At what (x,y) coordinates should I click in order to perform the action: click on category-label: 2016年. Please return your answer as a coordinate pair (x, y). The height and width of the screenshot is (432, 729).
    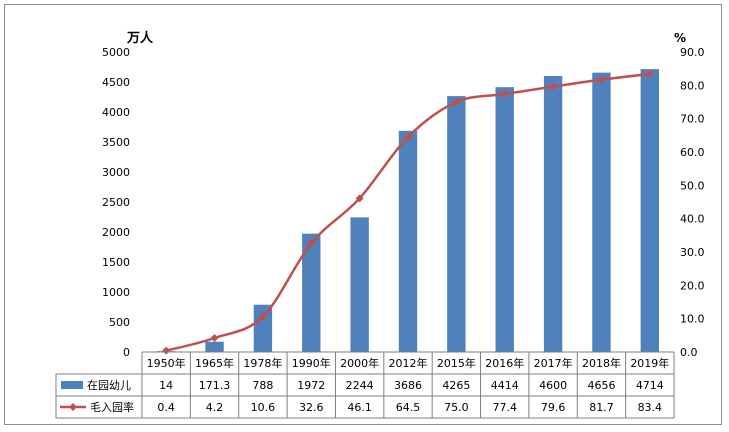
    Looking at the image, I should click on (504, 363).